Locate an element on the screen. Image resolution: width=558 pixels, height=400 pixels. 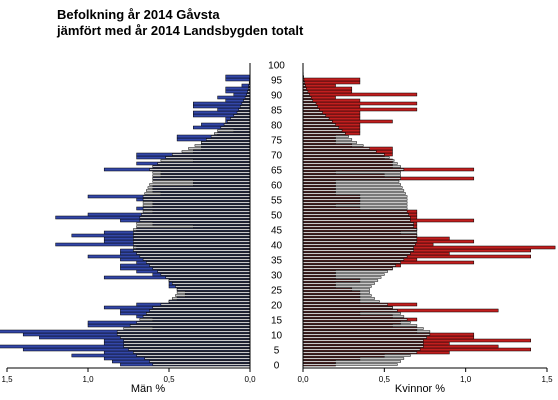
age-tick-label: 95 is located at coordinates (277, 81).